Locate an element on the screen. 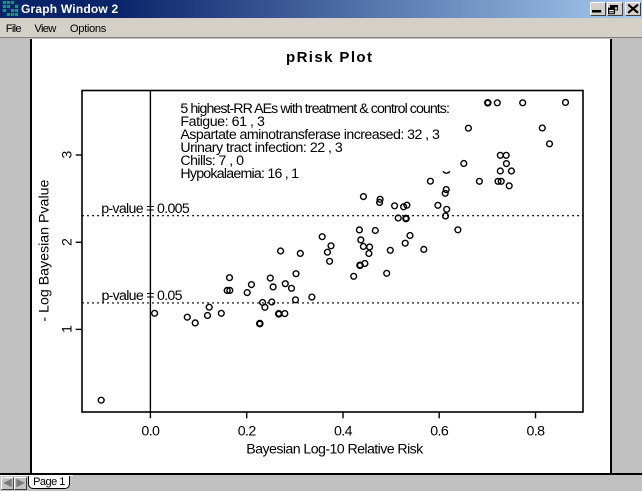 This screenshot has height=491, width=642. svg-text: - Log Bayesian Pvalue is located at coordinates (45, 251).